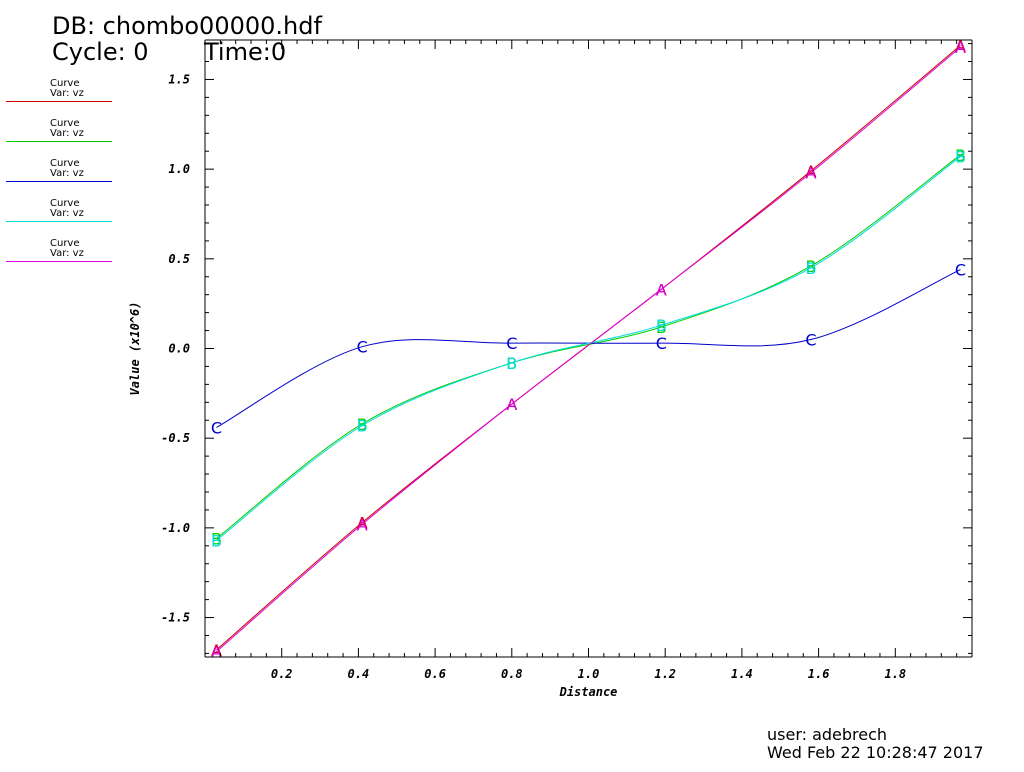 The image size is (1024, 772). What do you see at coordinates (175, 528) in the screenshot?
I see `y-tick-label: -1.0` at bounding box center [175, 528].